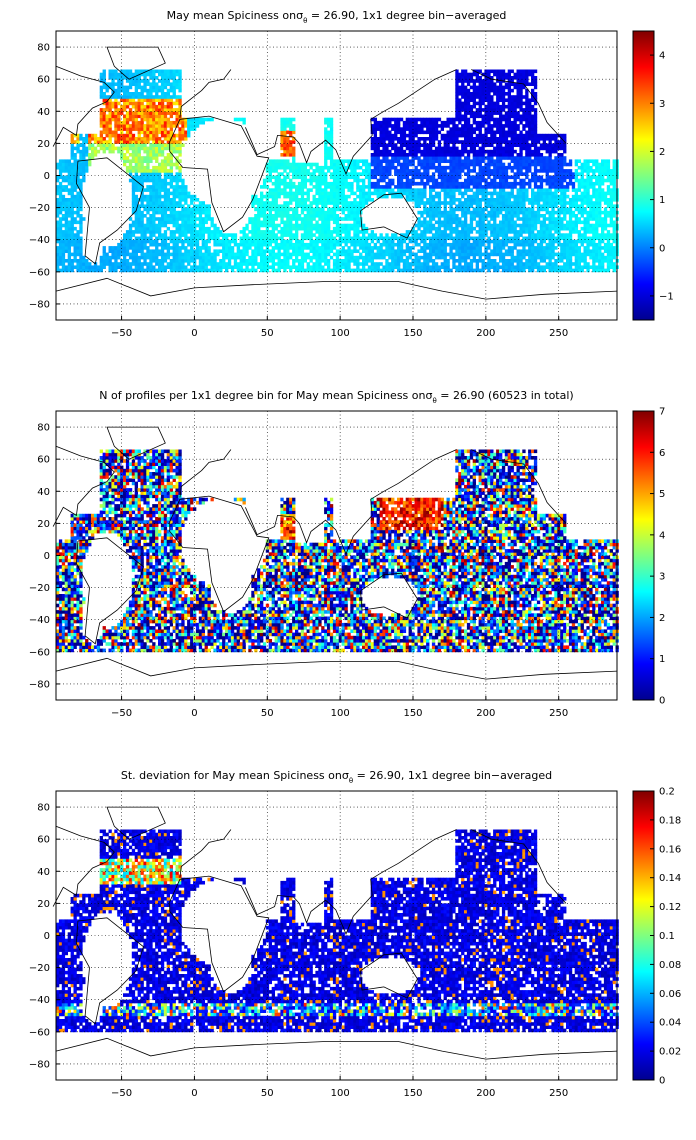  What do you see at coordinates (670, 1023) in the screenshot?
I see `colorbar-tick-label: 0.04` at bounding box center [670, 1023].